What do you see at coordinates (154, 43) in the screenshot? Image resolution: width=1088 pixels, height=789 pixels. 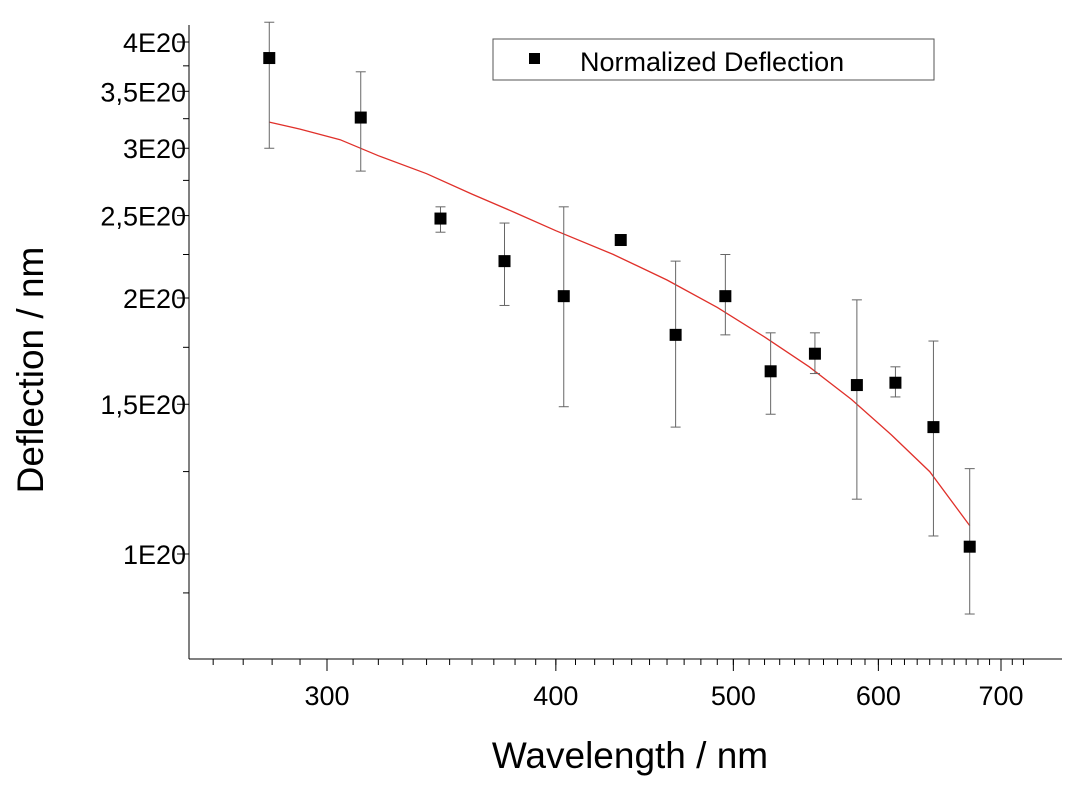 I see `y-tick-label: 4E20` at bounding box center [154, 43].